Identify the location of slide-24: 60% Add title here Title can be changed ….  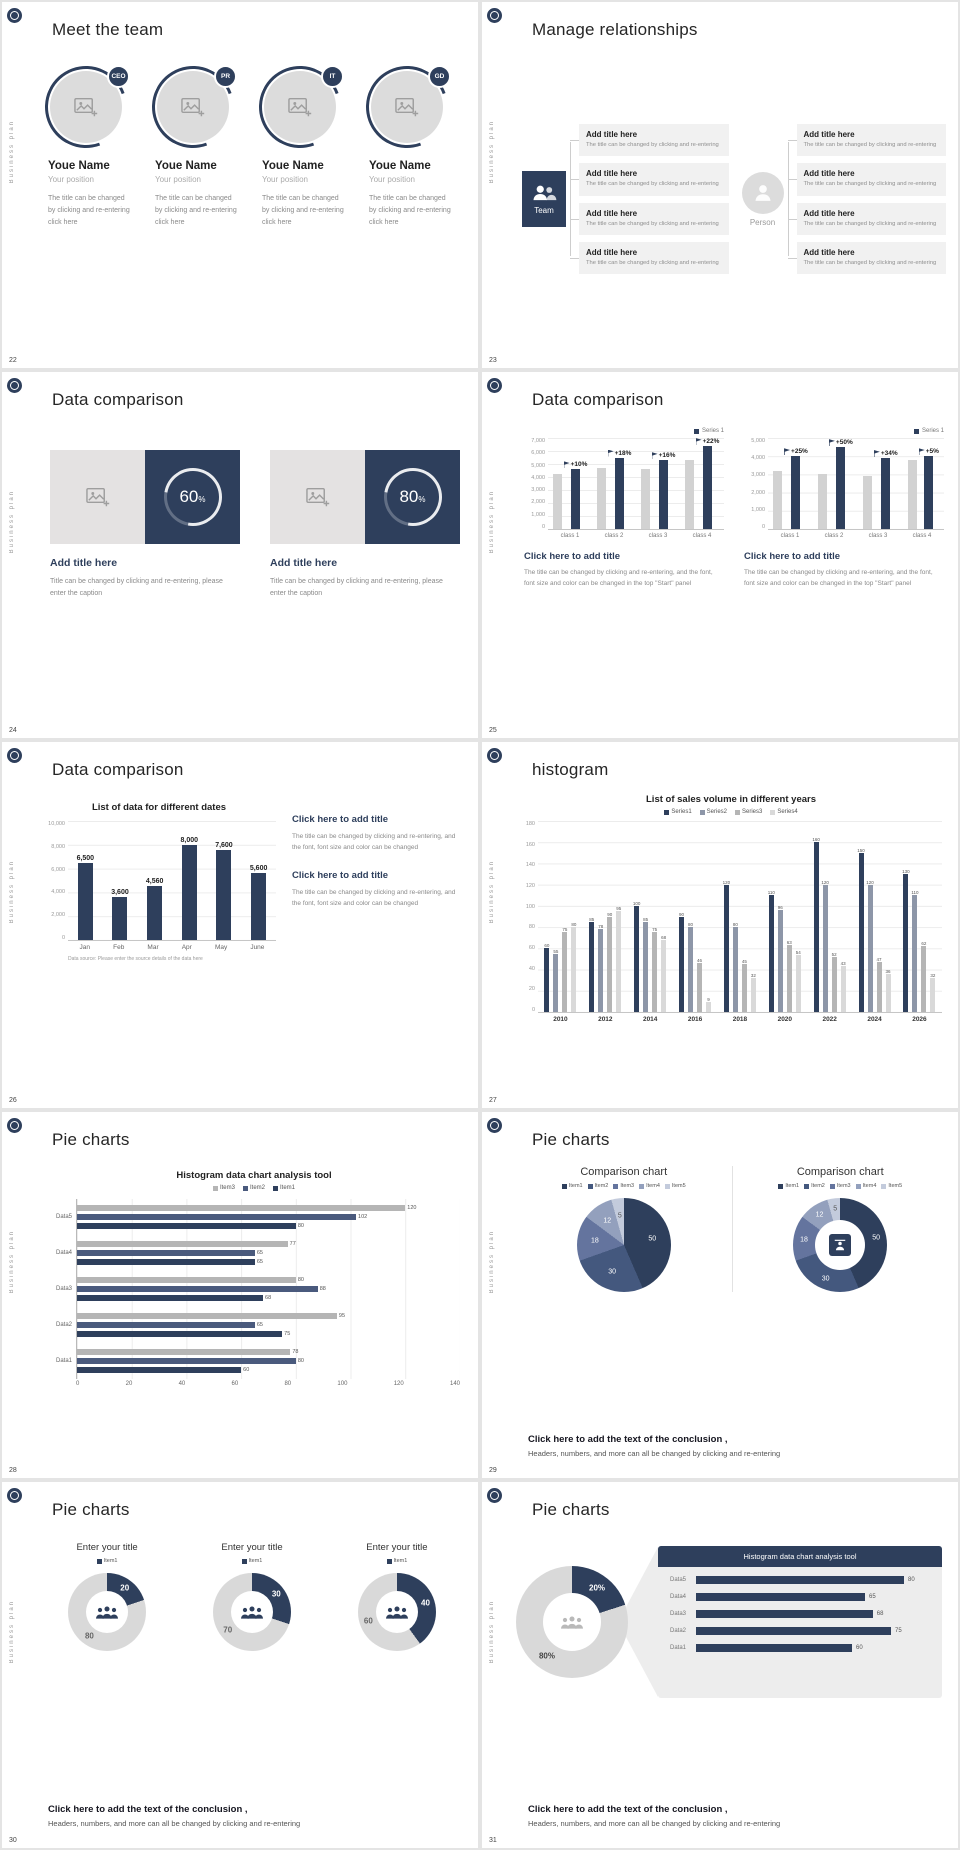
(240, 555).